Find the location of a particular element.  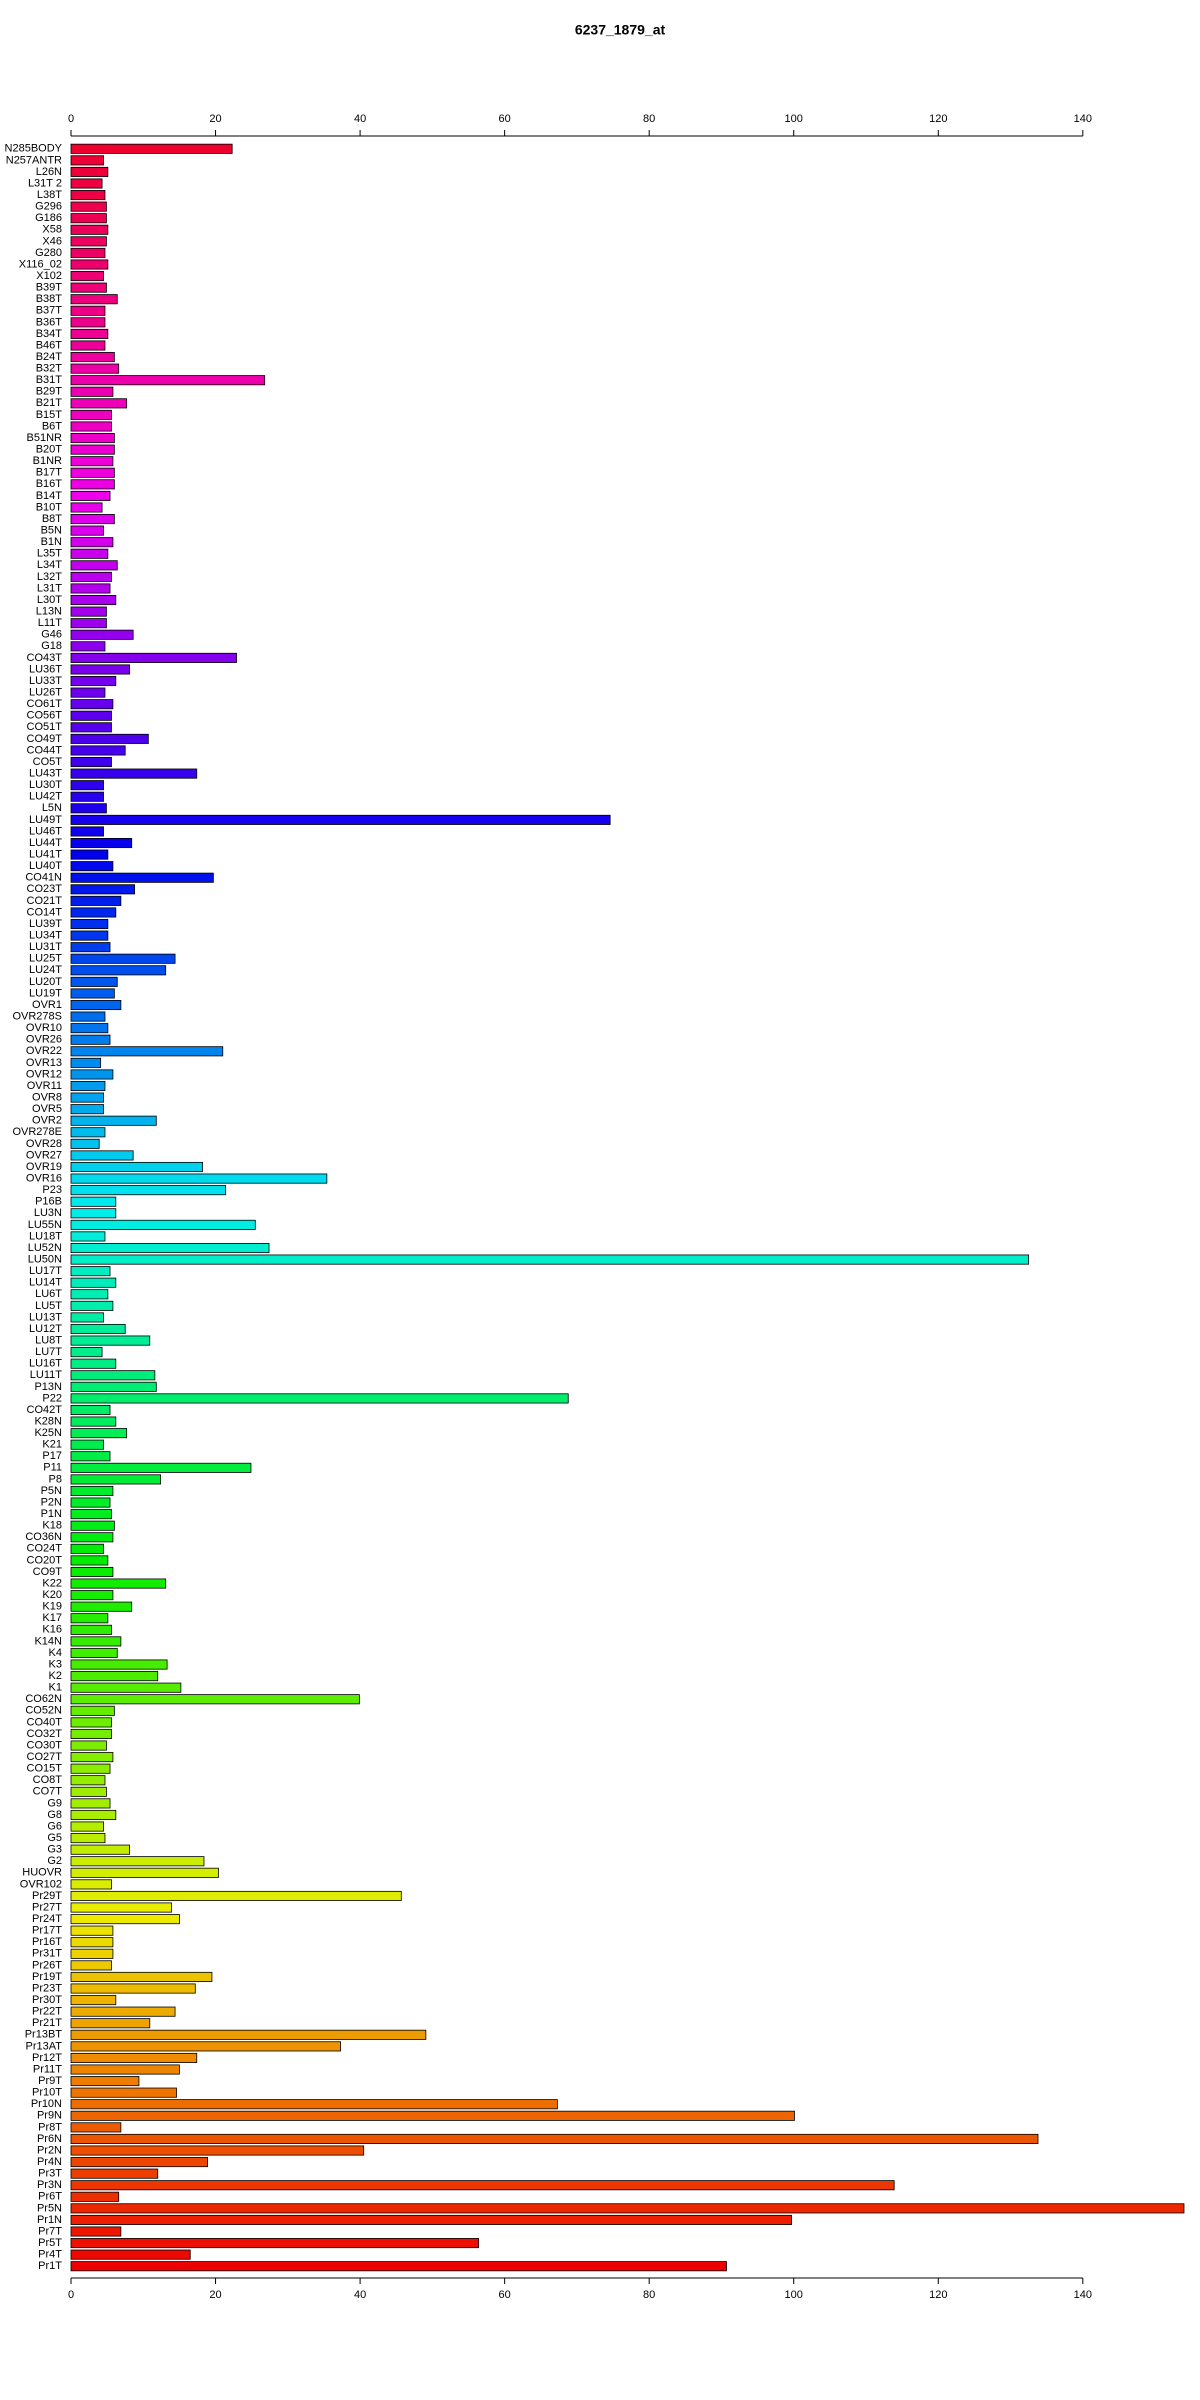

y-tick-label: Pr13AT is located at coordinates (44, 2046).